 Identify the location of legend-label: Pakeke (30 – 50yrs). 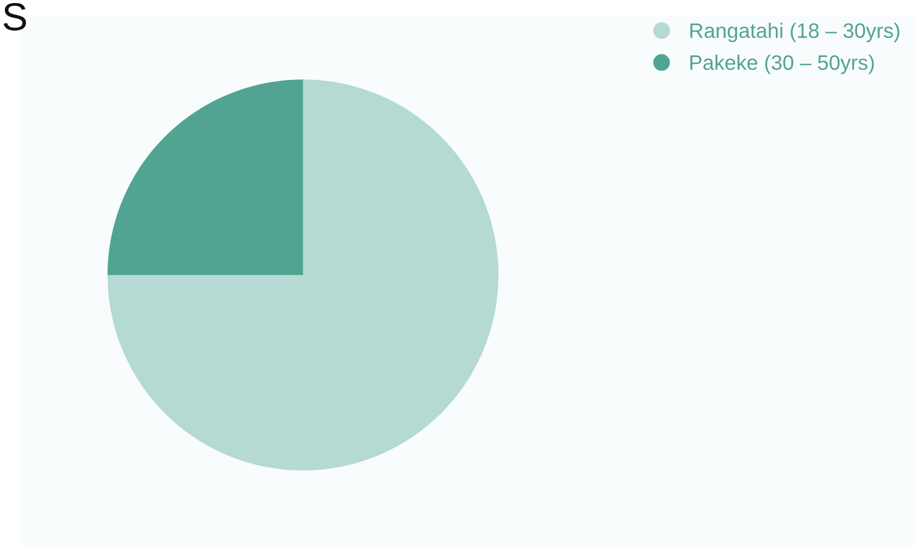
(782, 64).